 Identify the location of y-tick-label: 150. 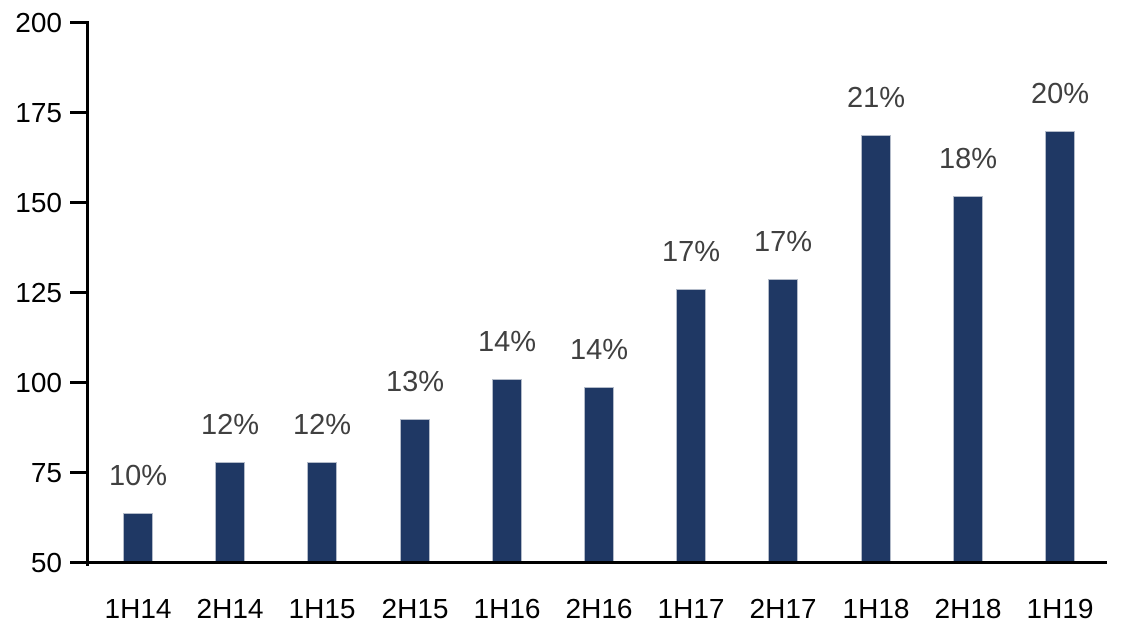
(38, 202).